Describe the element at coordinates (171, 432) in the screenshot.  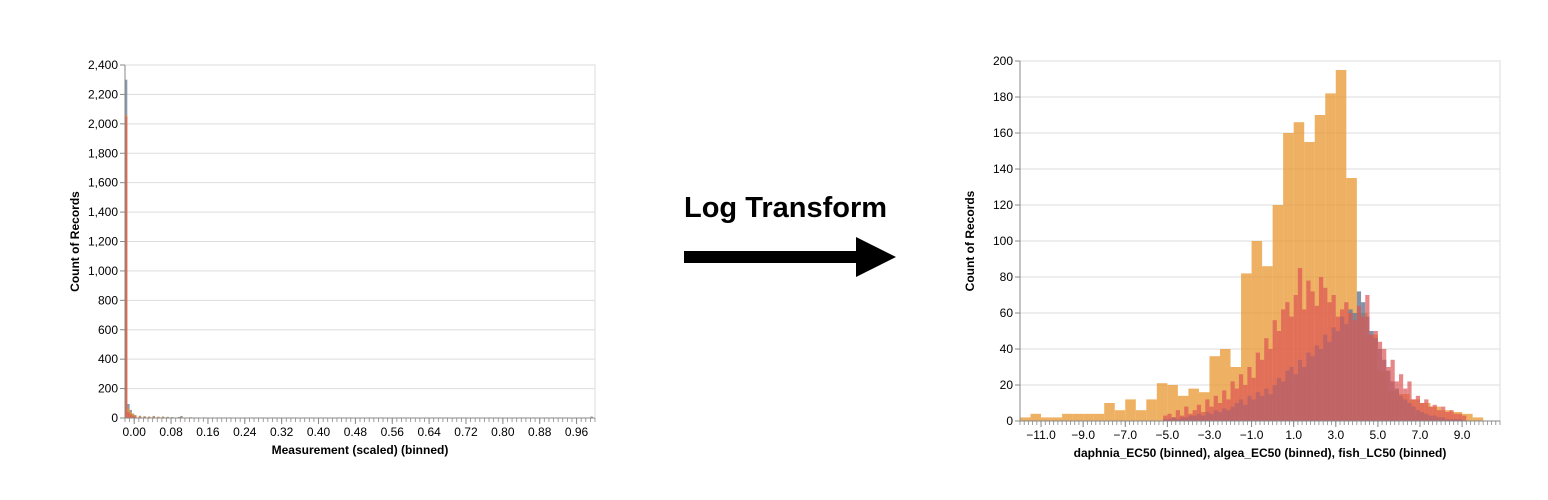
I see `left-x-tick-label: 0.08` at that location.